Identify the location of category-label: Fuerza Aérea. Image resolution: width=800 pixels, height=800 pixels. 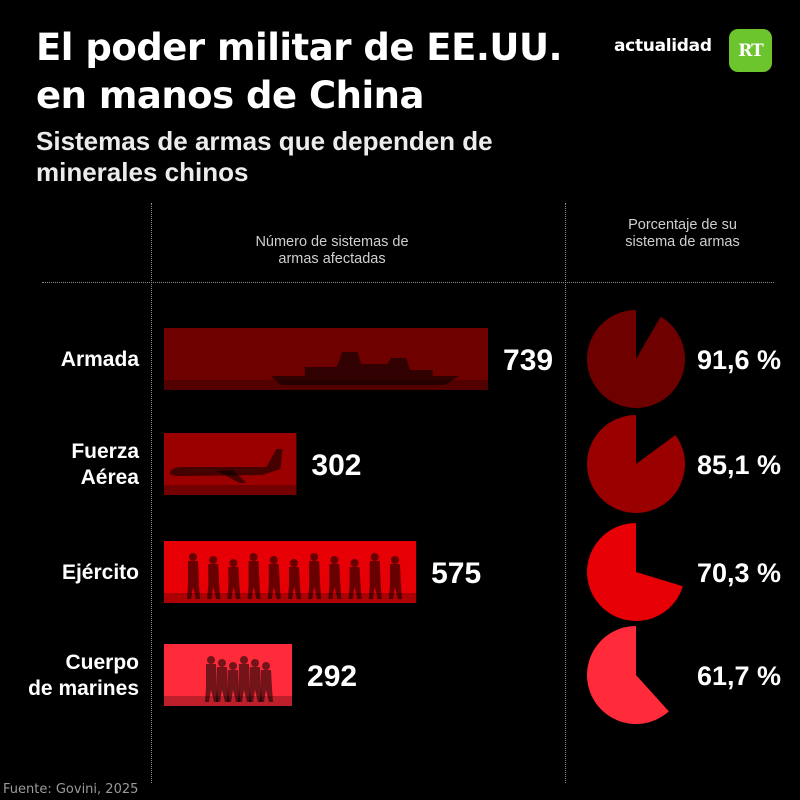
(105, 464).